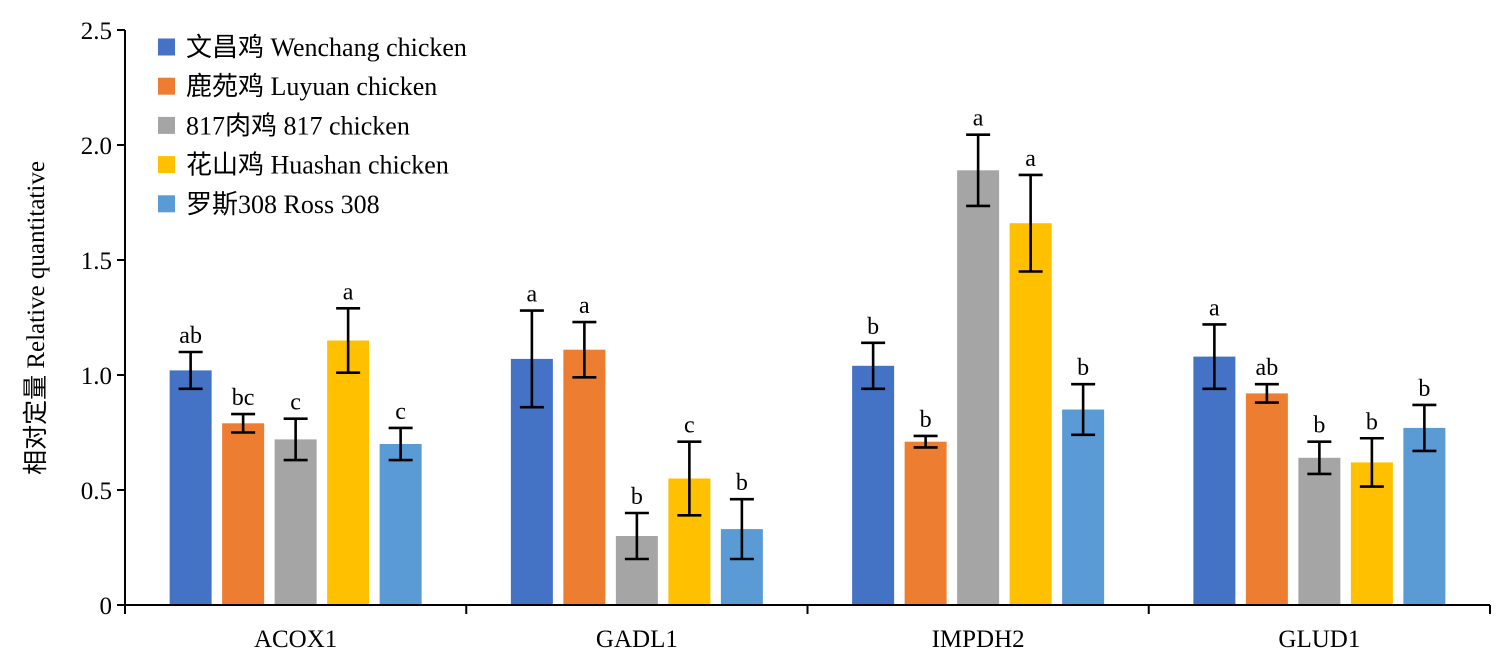  Describe the element at coordinates (96, 491) in the screenshot. I see `y-tick-label: 0.5` at that location.